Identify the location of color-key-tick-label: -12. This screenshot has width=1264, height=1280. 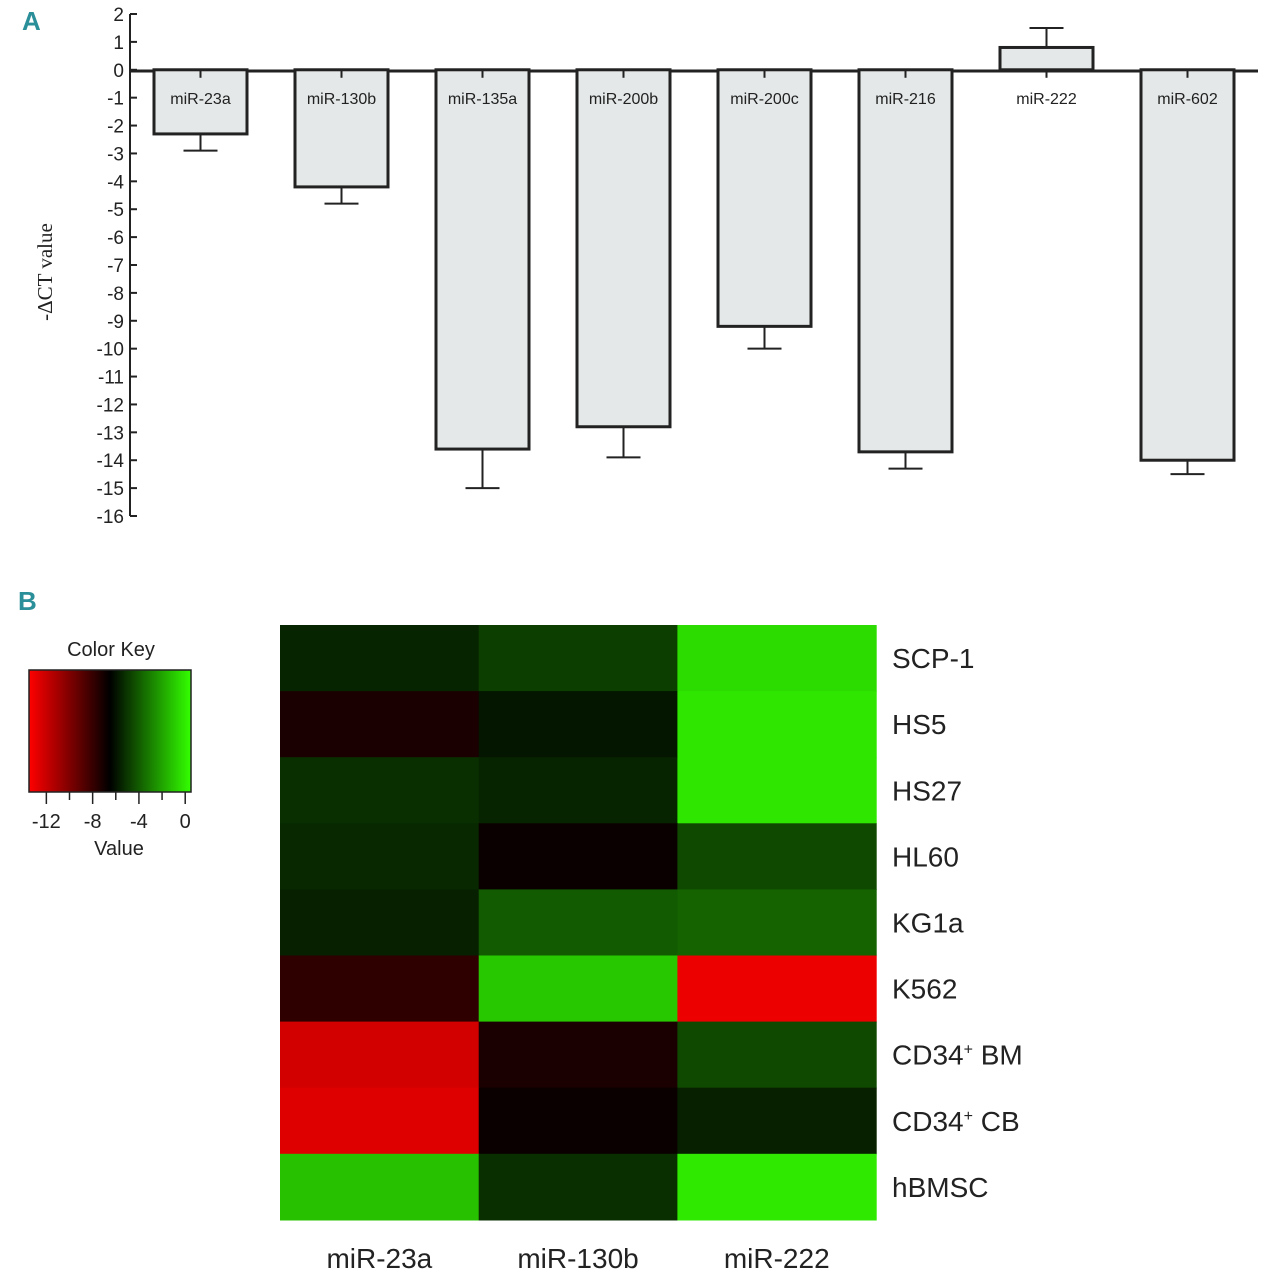
(46, 822).